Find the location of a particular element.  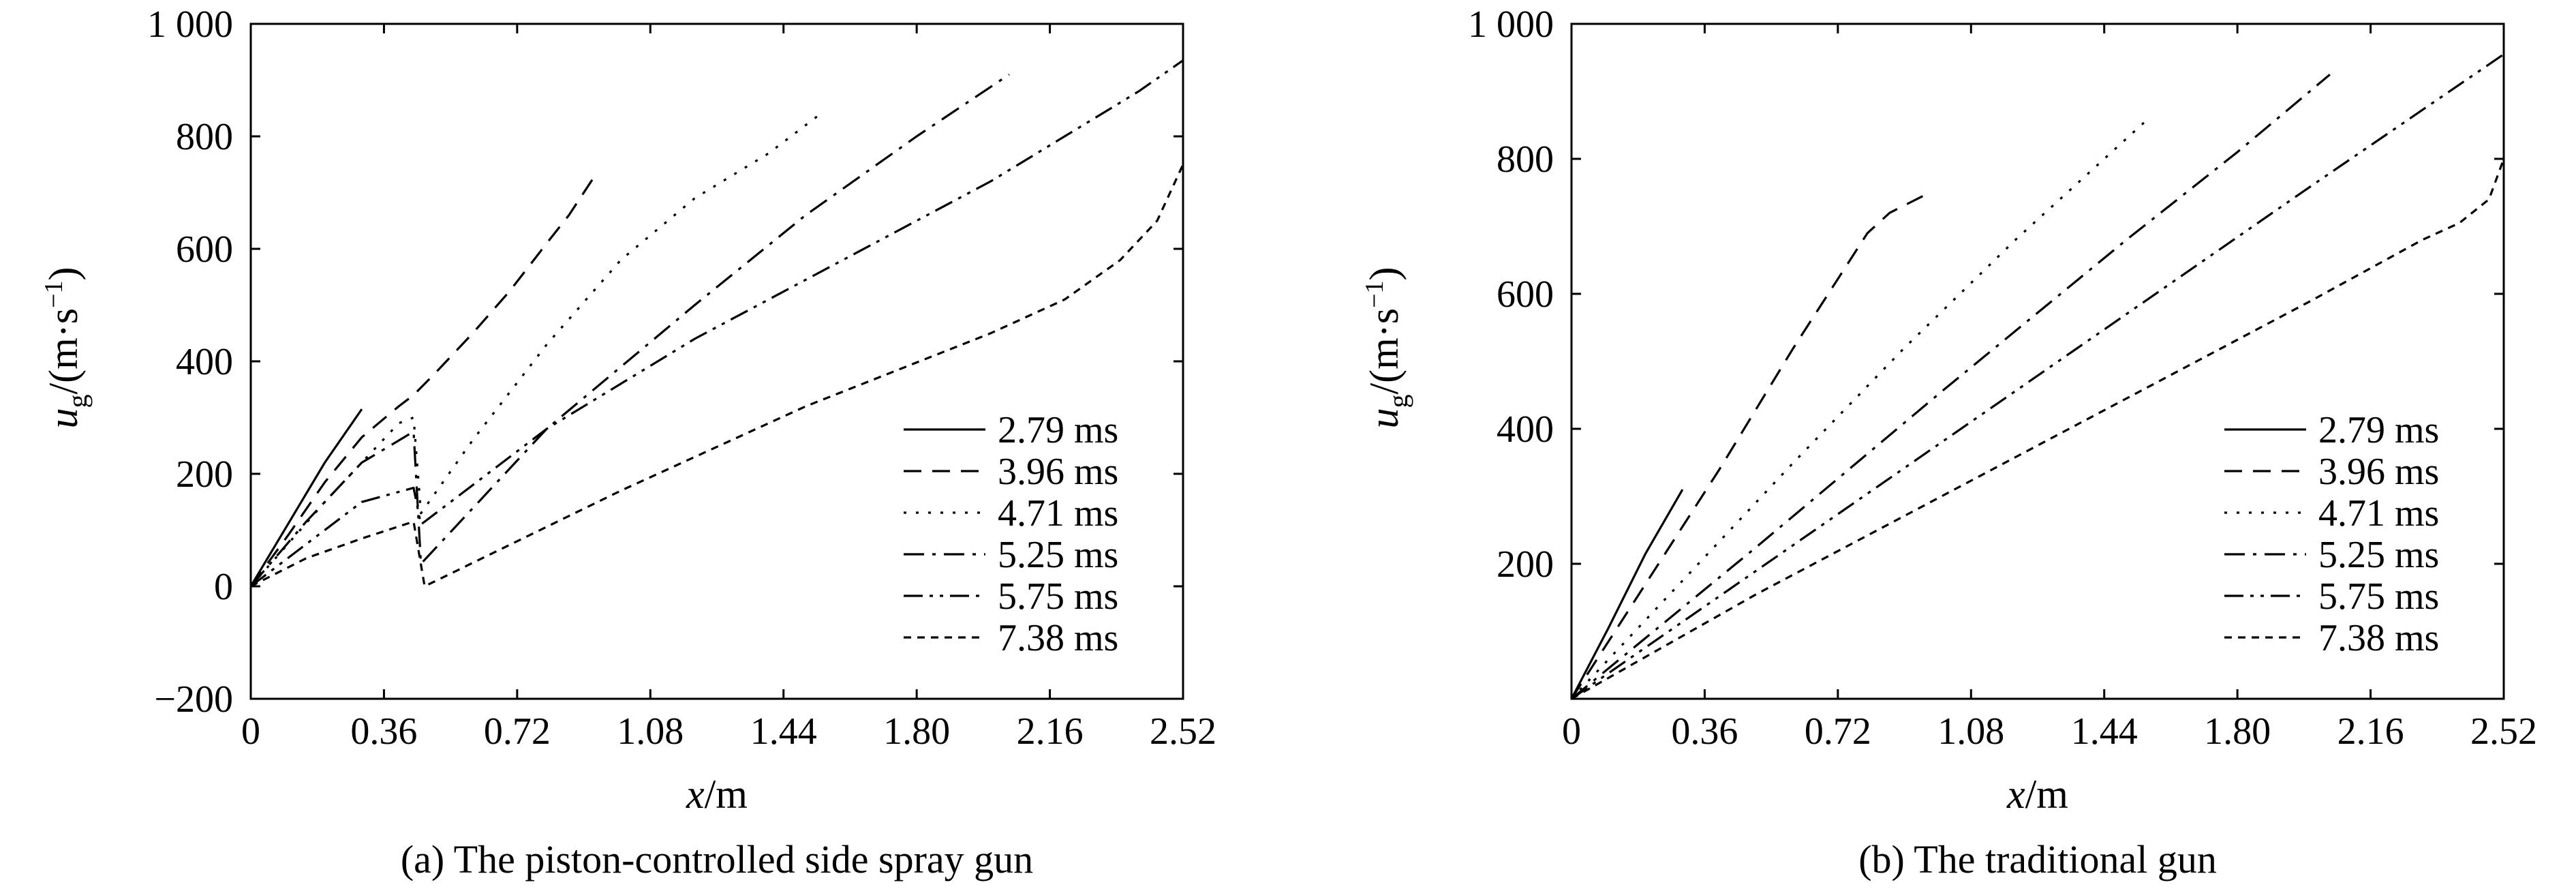

chart-a-x-tick-label: 0.36 is located at coordinates (384, 731).